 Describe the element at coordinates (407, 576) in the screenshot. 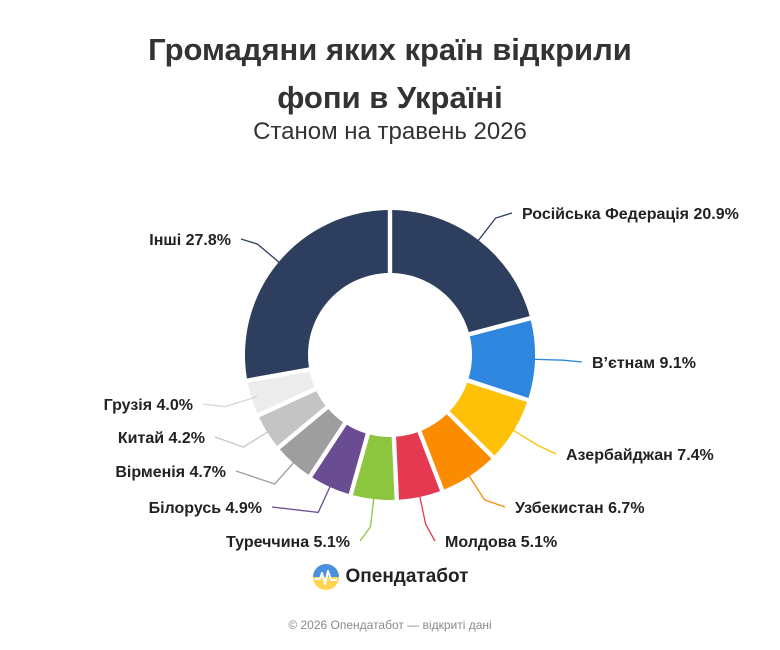

I see `brand-name: Опендатабот` at that location.